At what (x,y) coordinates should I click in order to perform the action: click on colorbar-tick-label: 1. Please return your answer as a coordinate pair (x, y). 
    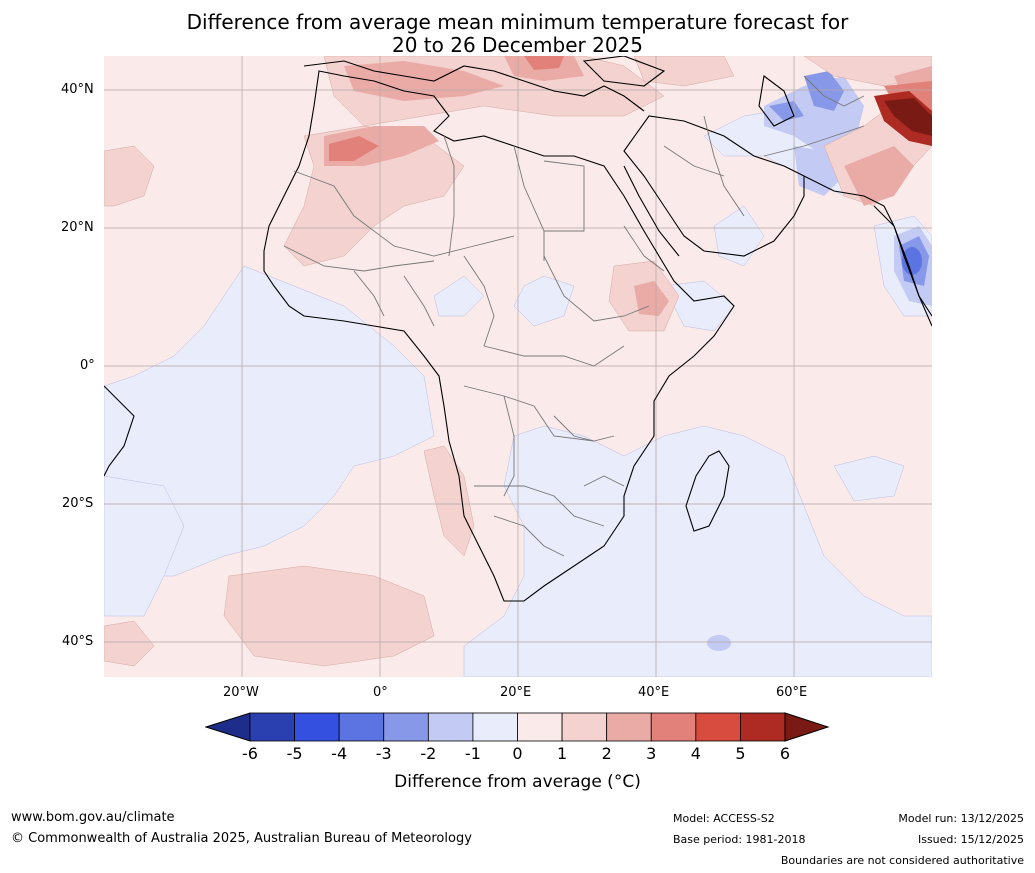
    Looking at the image, I should click on (562, 753).